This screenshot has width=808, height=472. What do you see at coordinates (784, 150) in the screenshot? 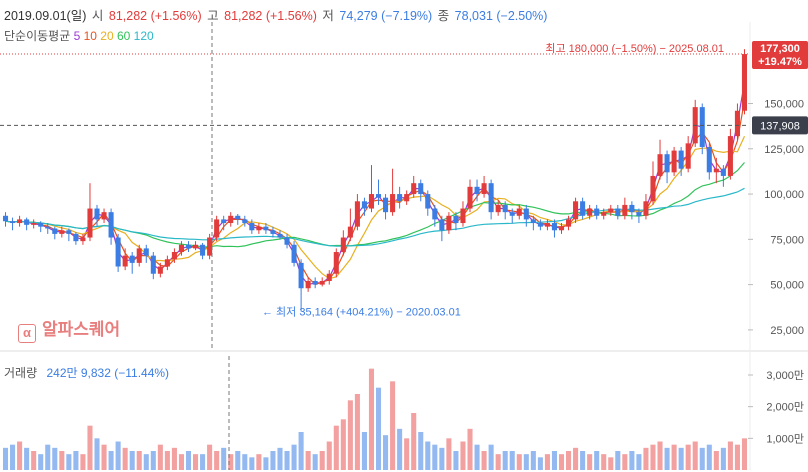
I see `price-tick-label: 125,000` at bounding box center [784, 150].